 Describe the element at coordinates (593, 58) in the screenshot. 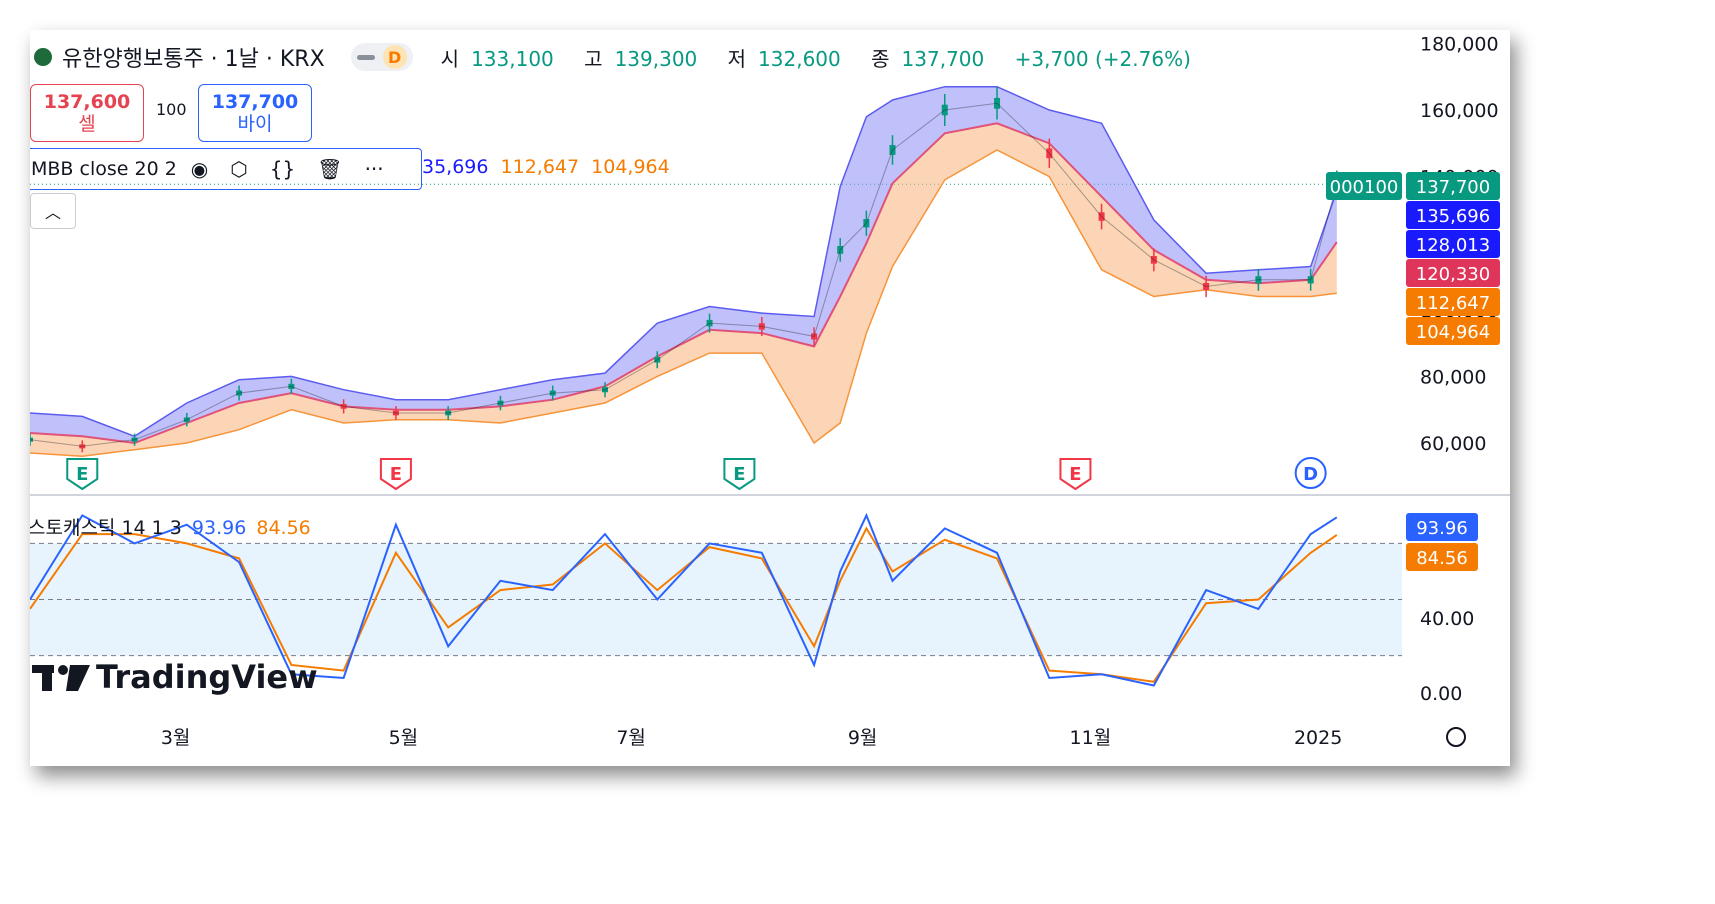

I see `high-label: 고` at that location.